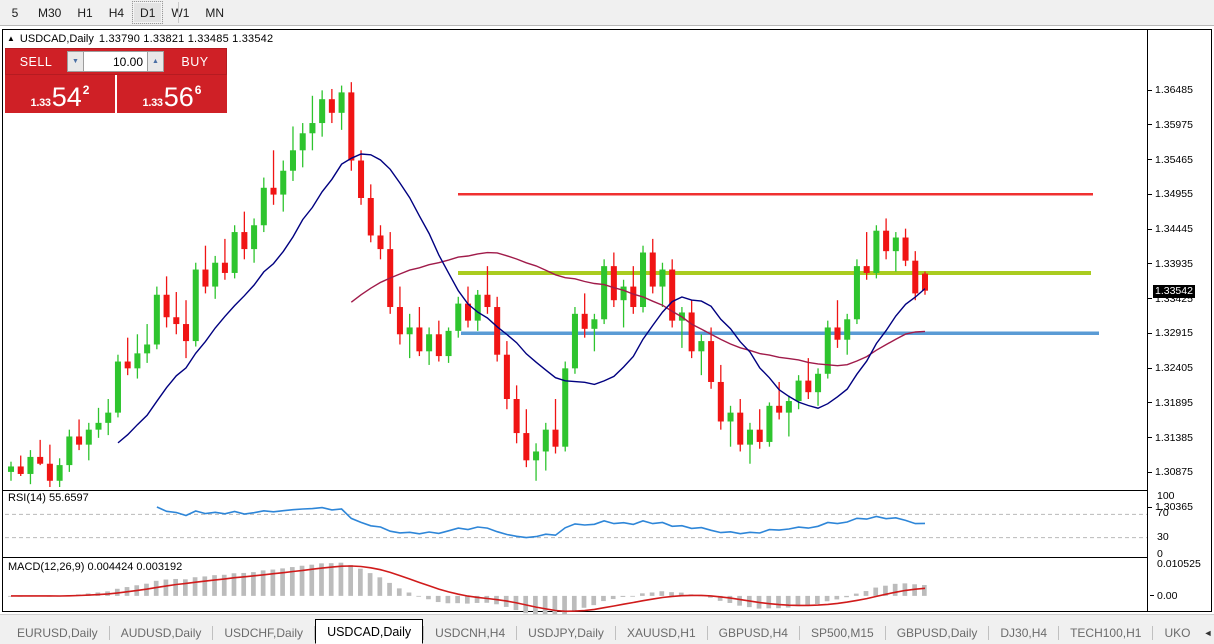 The height and width of the screenshot is (644, 1214). I want to click on volume-increase-icon: ▲, so click(155, 61).